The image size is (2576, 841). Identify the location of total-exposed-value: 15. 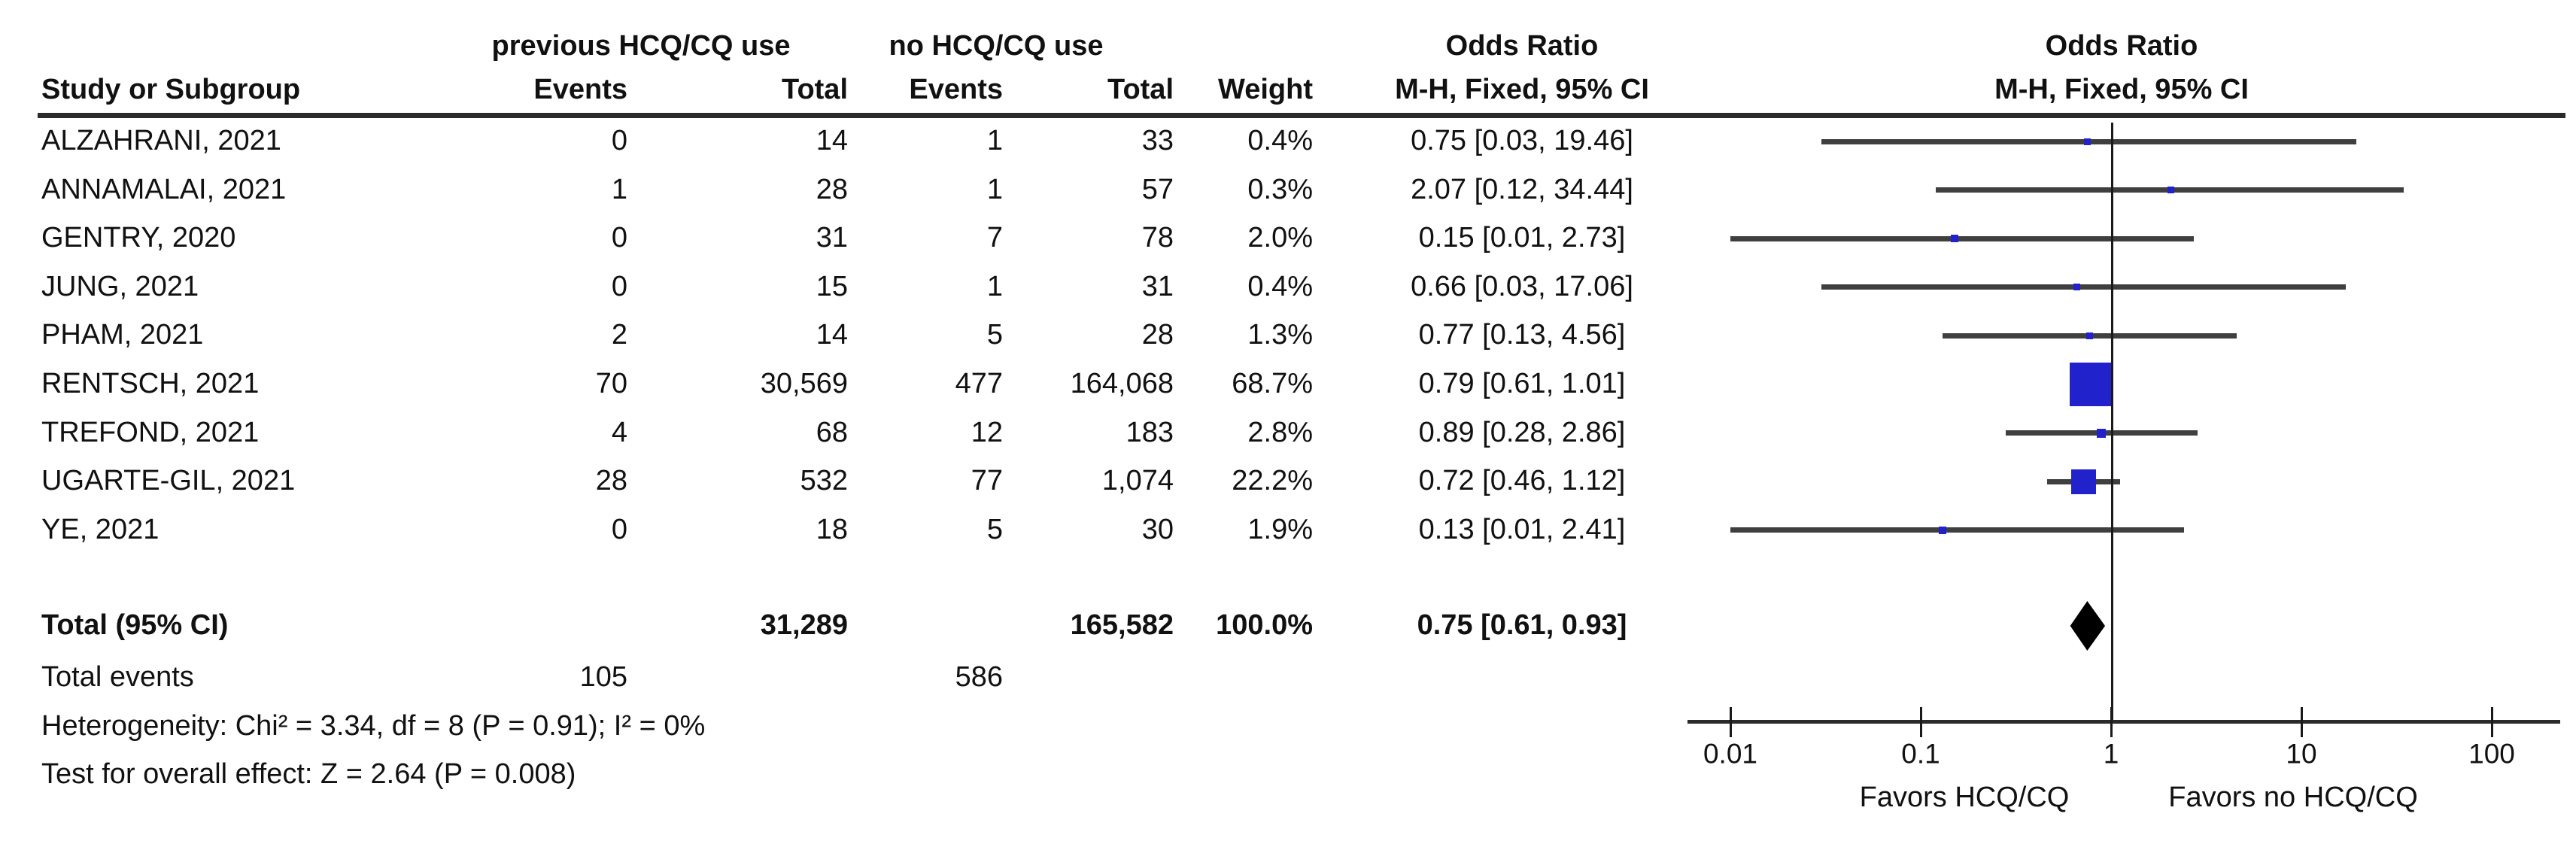
(832, 286).